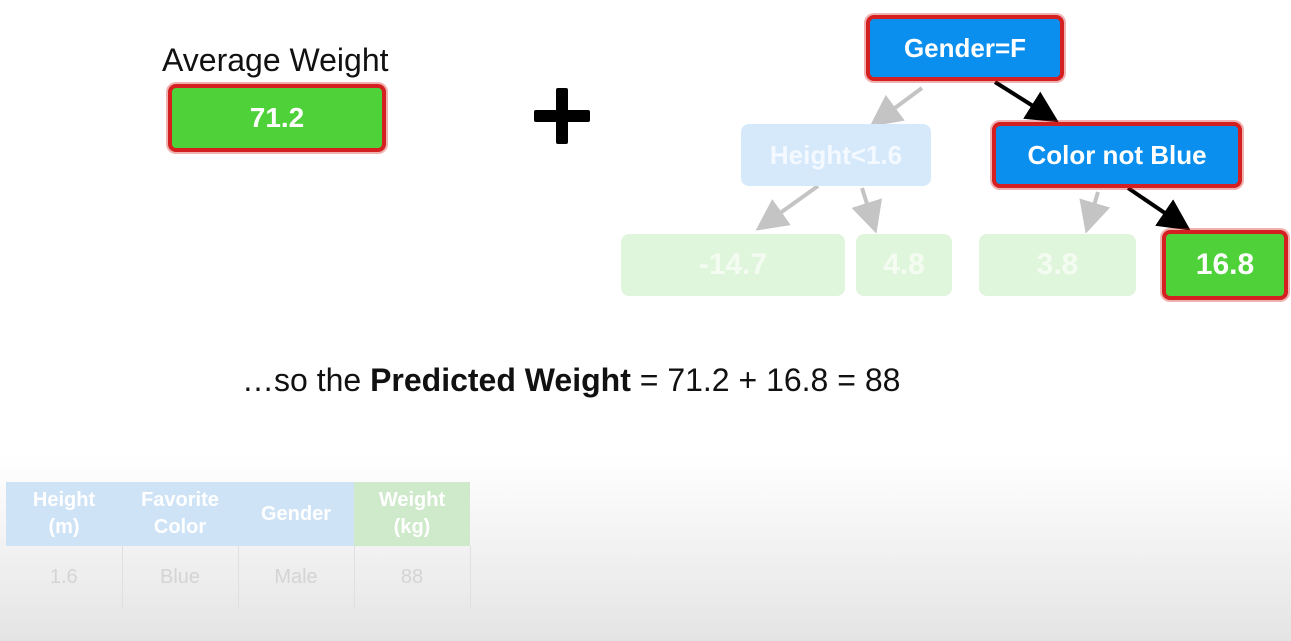  Describe the element at coordinates (1158, 208) in the screenshot. I see `arrow-right-leaf4` at that location.